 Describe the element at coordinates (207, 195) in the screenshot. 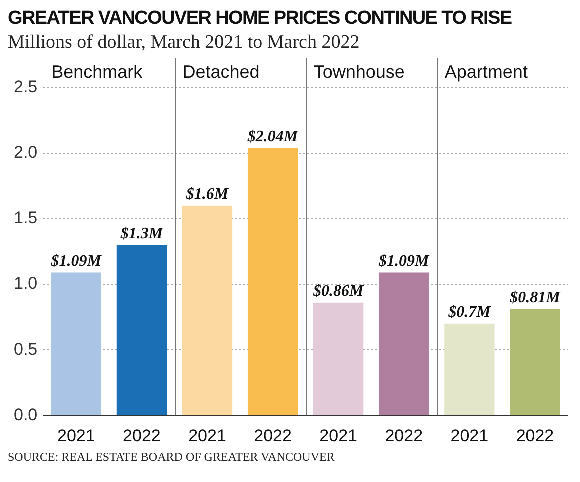

I see `data-label: $1.6M` at that location.